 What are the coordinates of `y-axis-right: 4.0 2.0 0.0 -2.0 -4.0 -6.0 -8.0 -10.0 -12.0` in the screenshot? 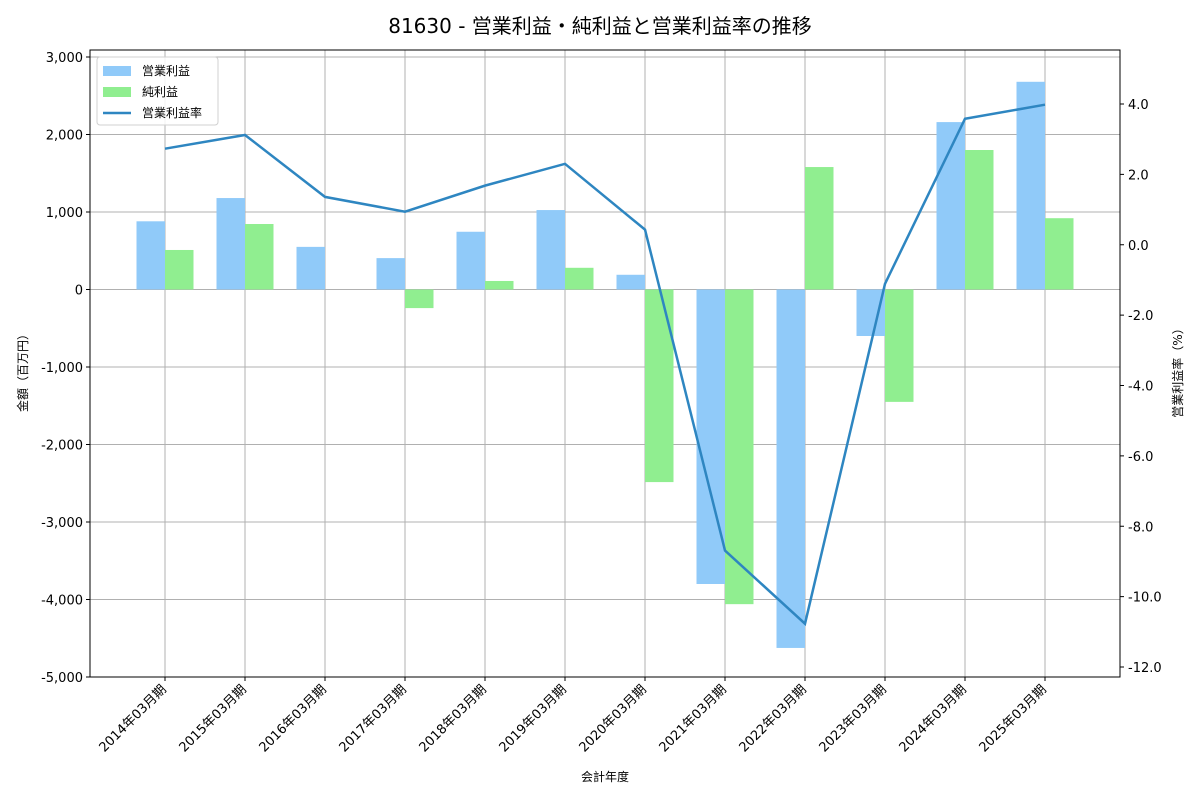 It's located at (1141, 387).